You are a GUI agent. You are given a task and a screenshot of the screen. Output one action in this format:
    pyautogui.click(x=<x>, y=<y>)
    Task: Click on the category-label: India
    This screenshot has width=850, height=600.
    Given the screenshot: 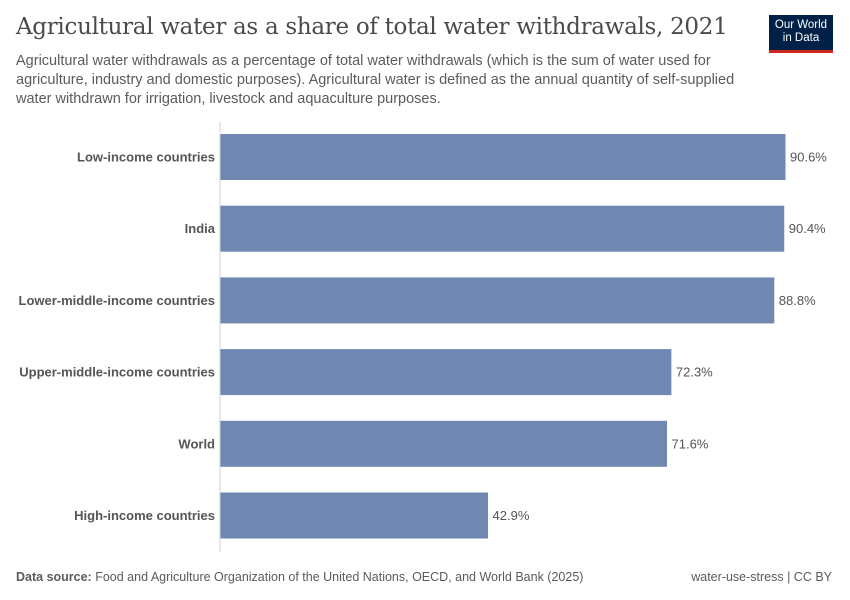 What is the action you would take?
    pyautogui.click(x=200, y=228)
    